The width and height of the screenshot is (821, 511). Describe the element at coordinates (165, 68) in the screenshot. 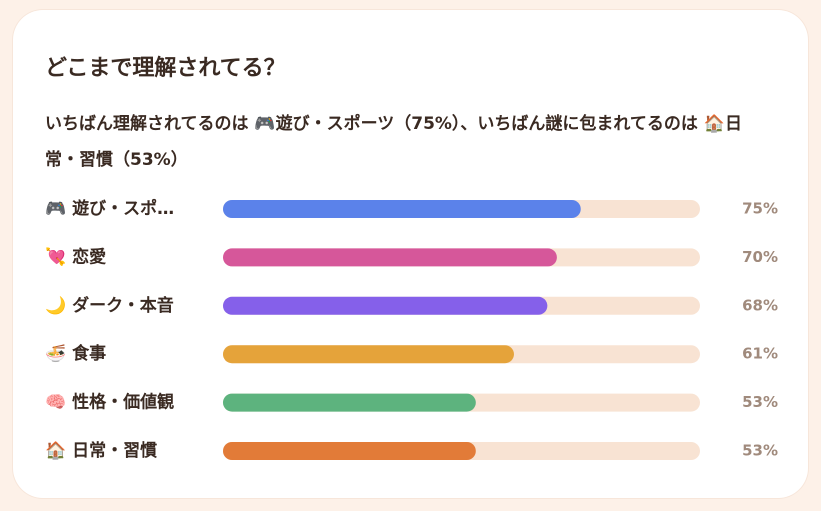

I see `card-title: どこまで理解されてる？` at that location.